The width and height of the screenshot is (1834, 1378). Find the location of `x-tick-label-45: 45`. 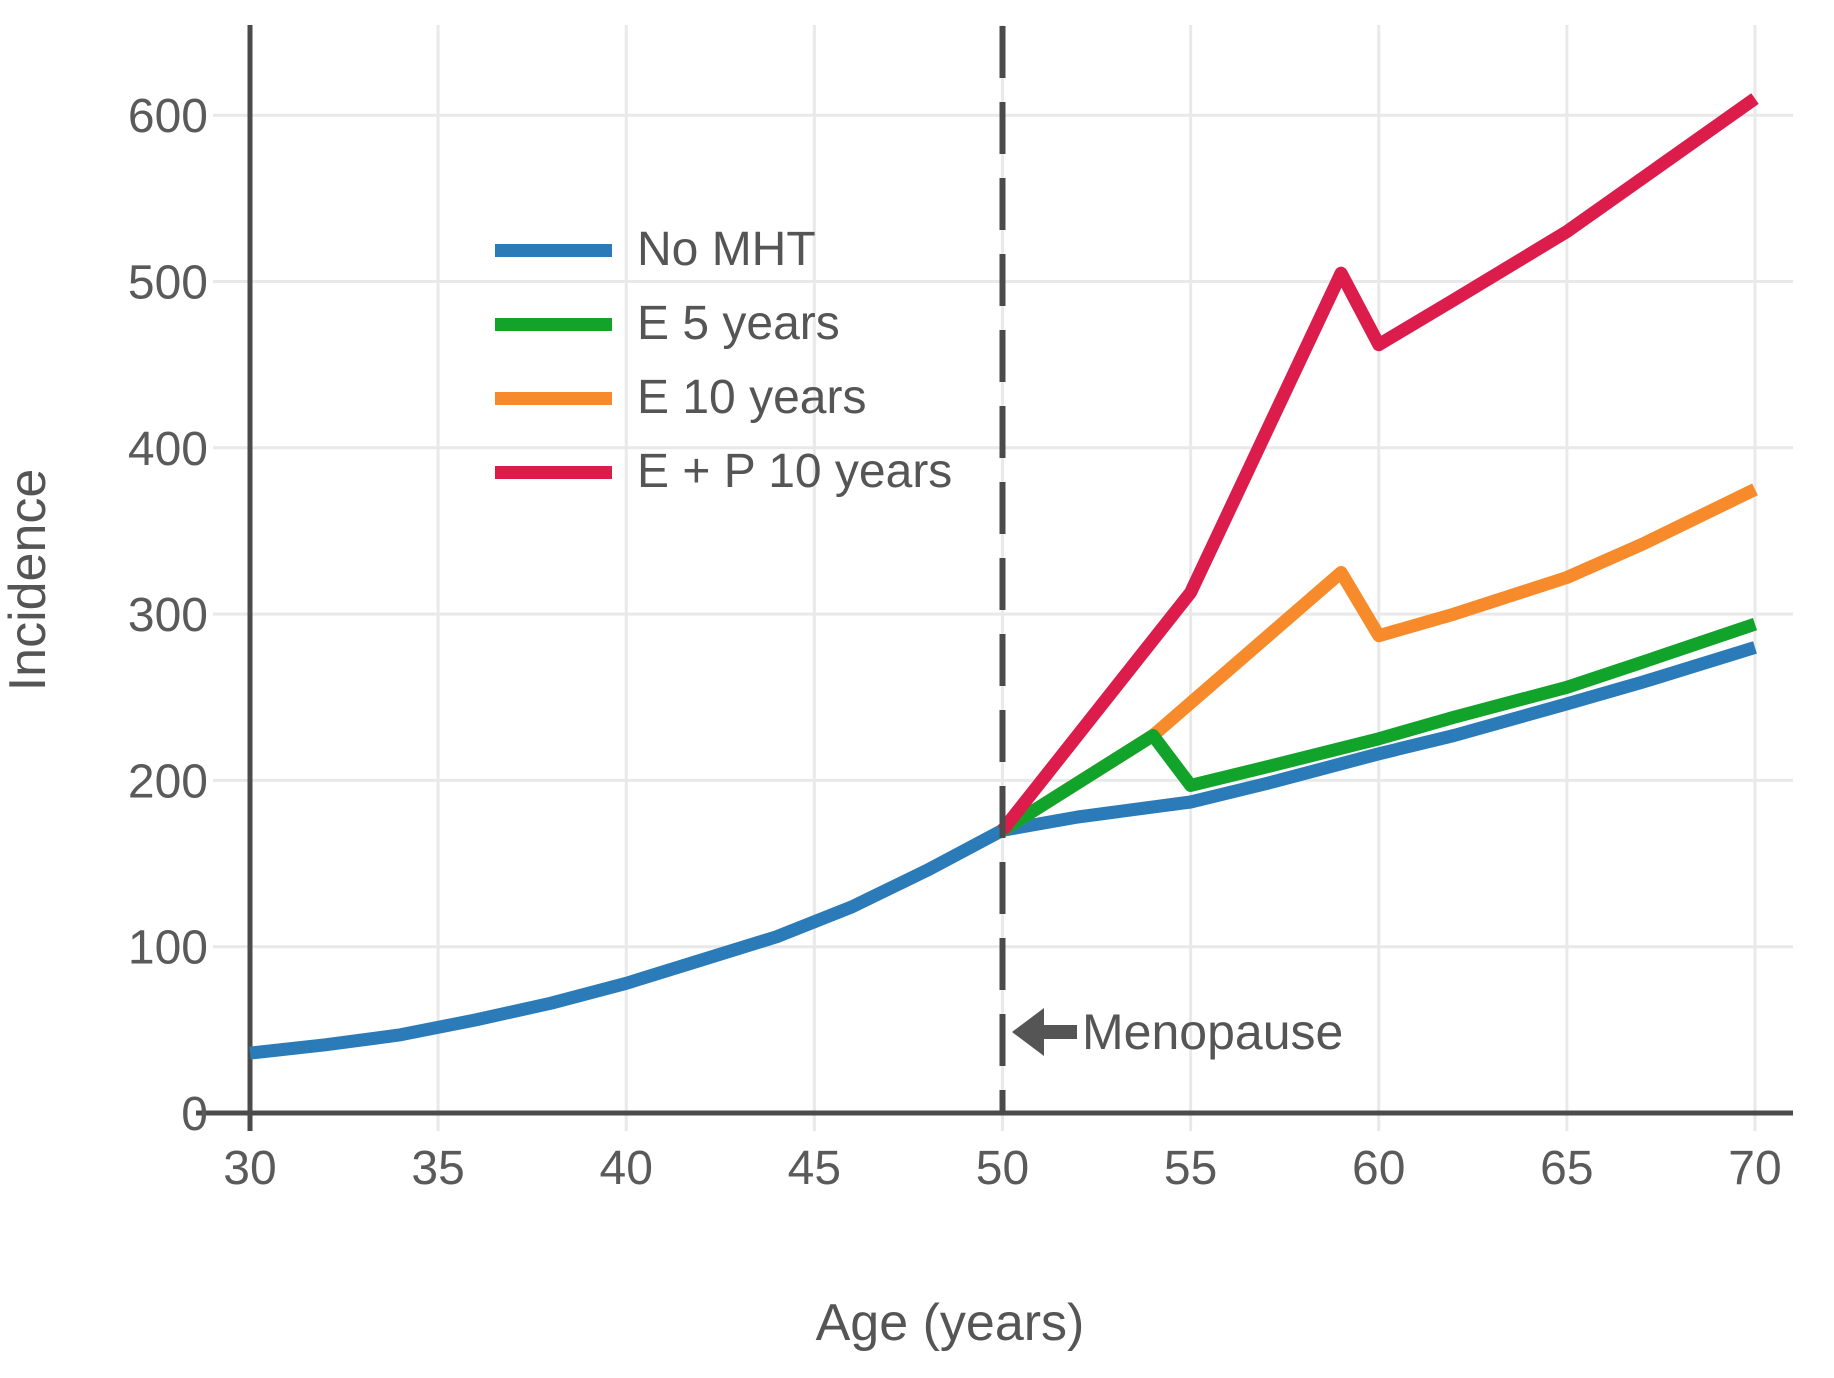

x-tick-label-45: 45 is located at coordinates (814, 1168).